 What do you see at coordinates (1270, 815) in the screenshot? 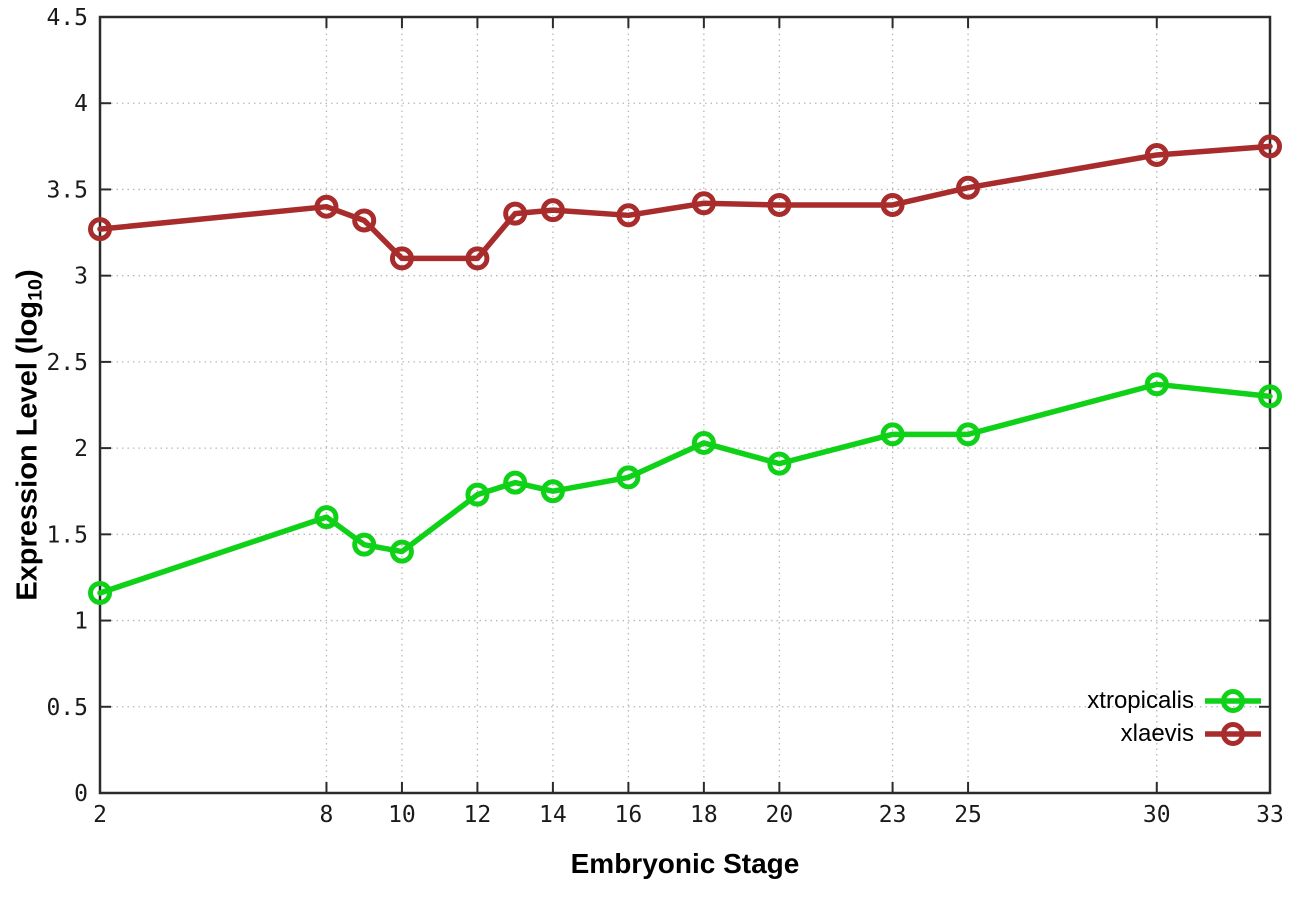
I see `x-tick-label: 33` at bounding box center [1270, 815].